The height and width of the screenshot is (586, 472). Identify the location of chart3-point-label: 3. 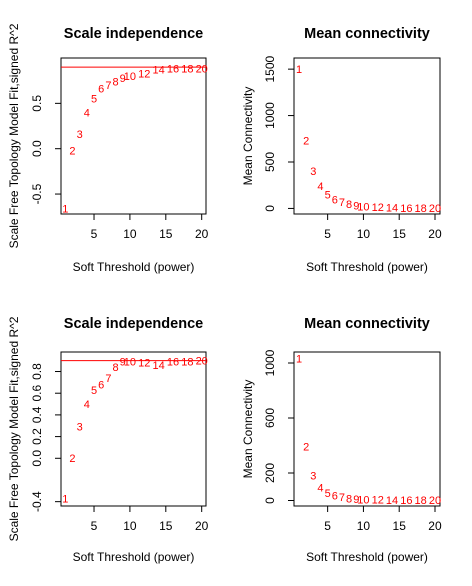
(80, 428).